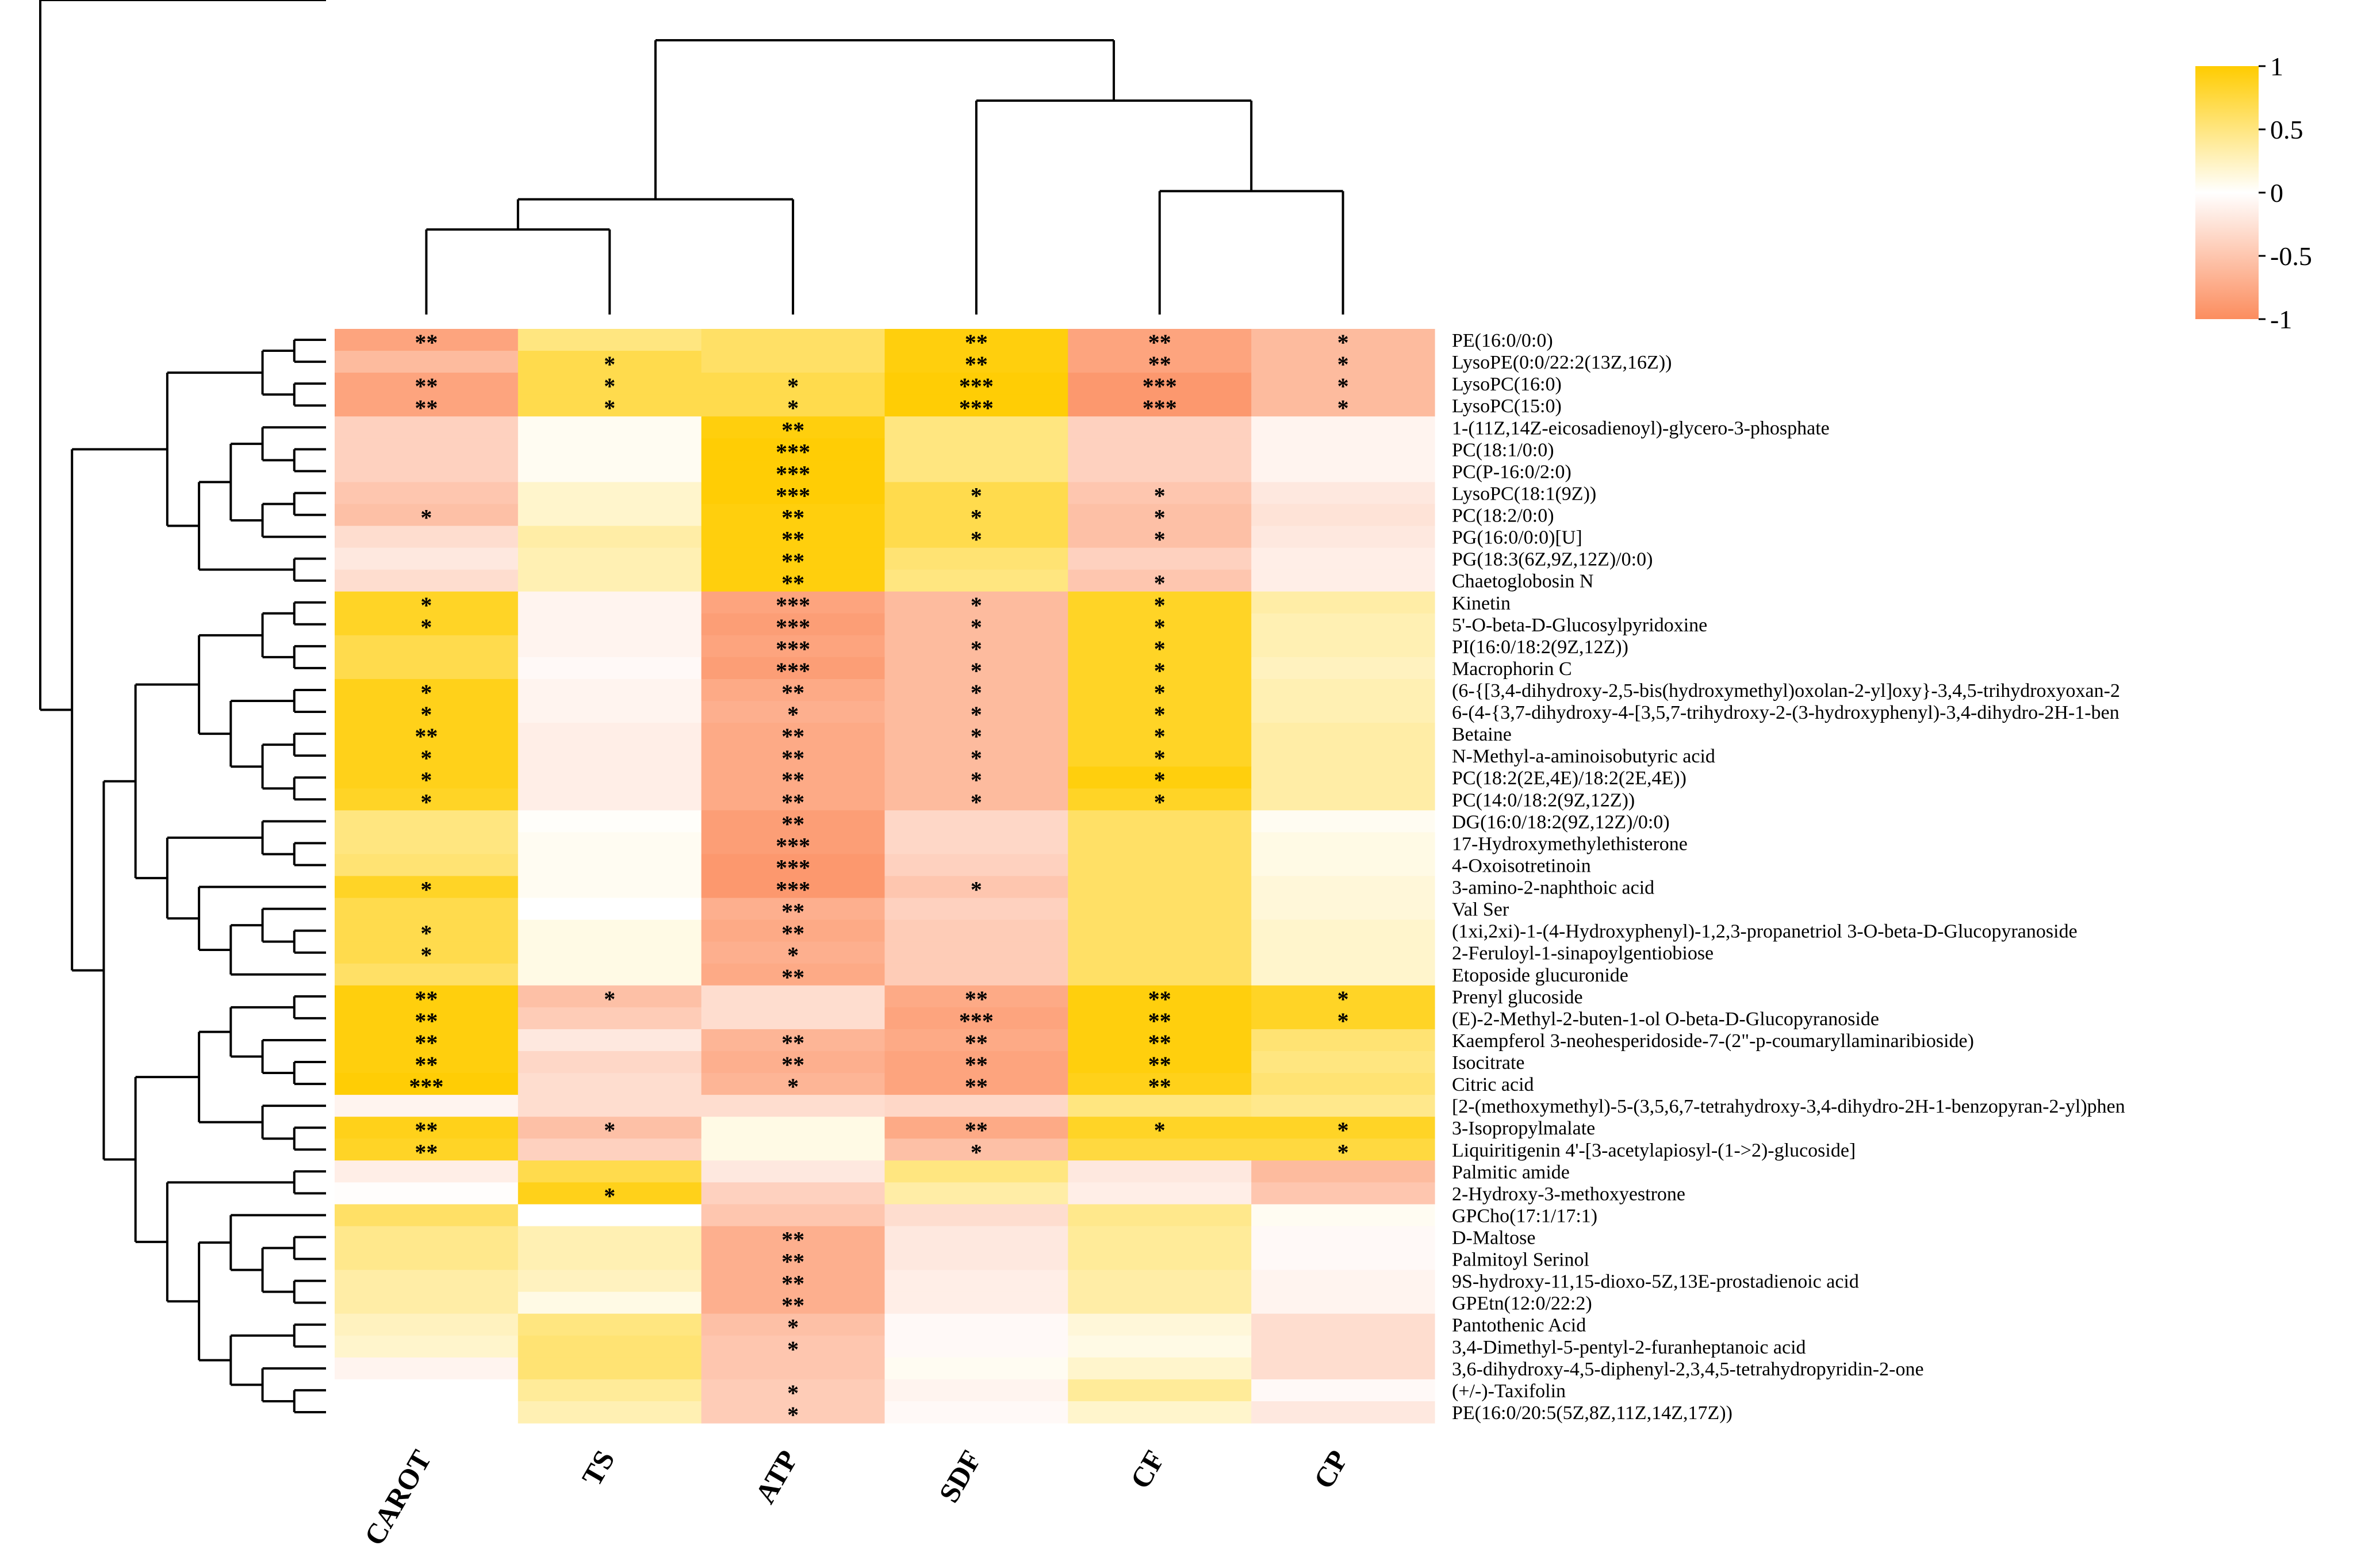  I want to click on row-label: PC(14:0/18:2(9Z,12Z)), so click(1544, 800).